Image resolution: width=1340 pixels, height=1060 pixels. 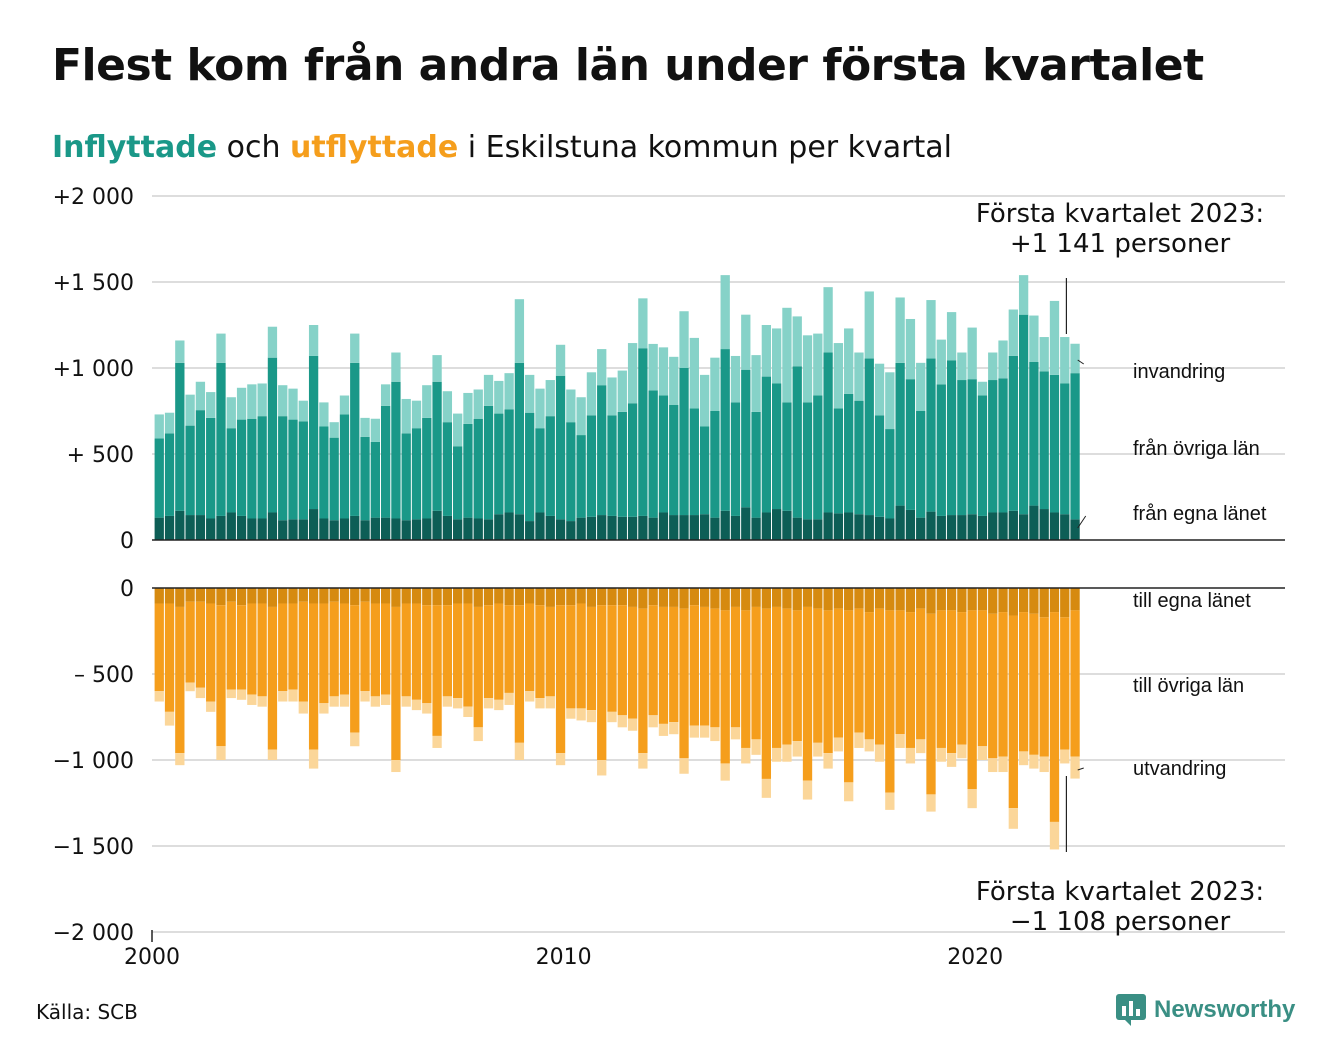 I want to click on series-label-utvandring: utvandring, so click(x=1179, y=769).